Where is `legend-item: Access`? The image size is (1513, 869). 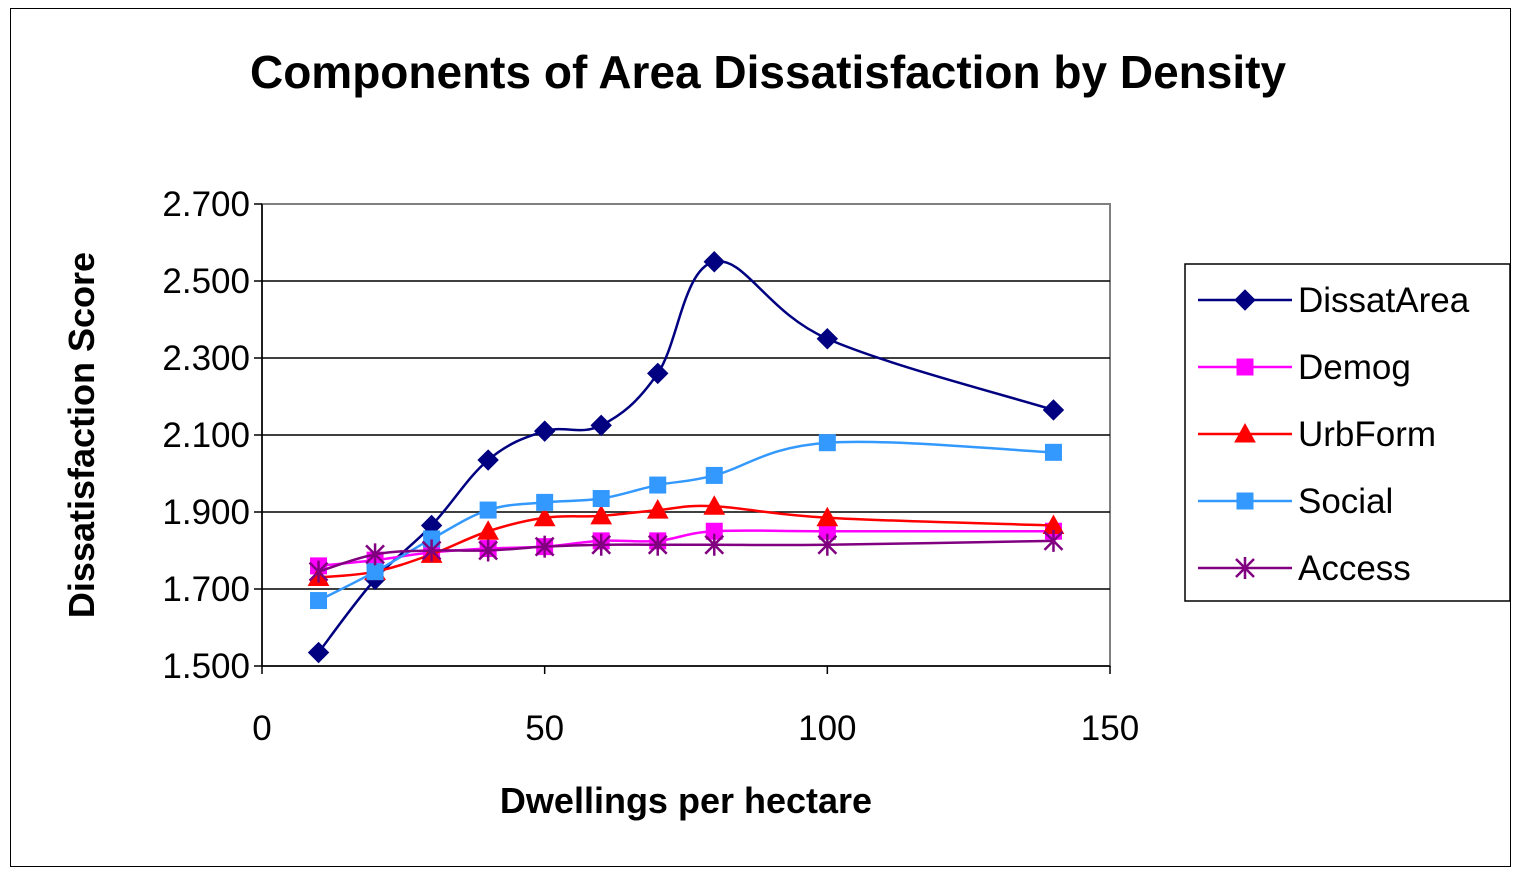 legend-item: Access is located at coordinates (1304, 568).